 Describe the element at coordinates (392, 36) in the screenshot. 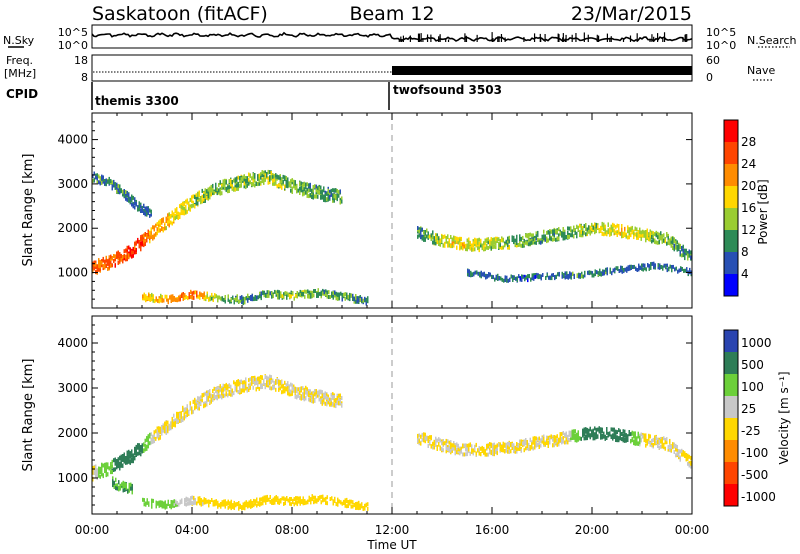

I see `nsky-panel` at that location.